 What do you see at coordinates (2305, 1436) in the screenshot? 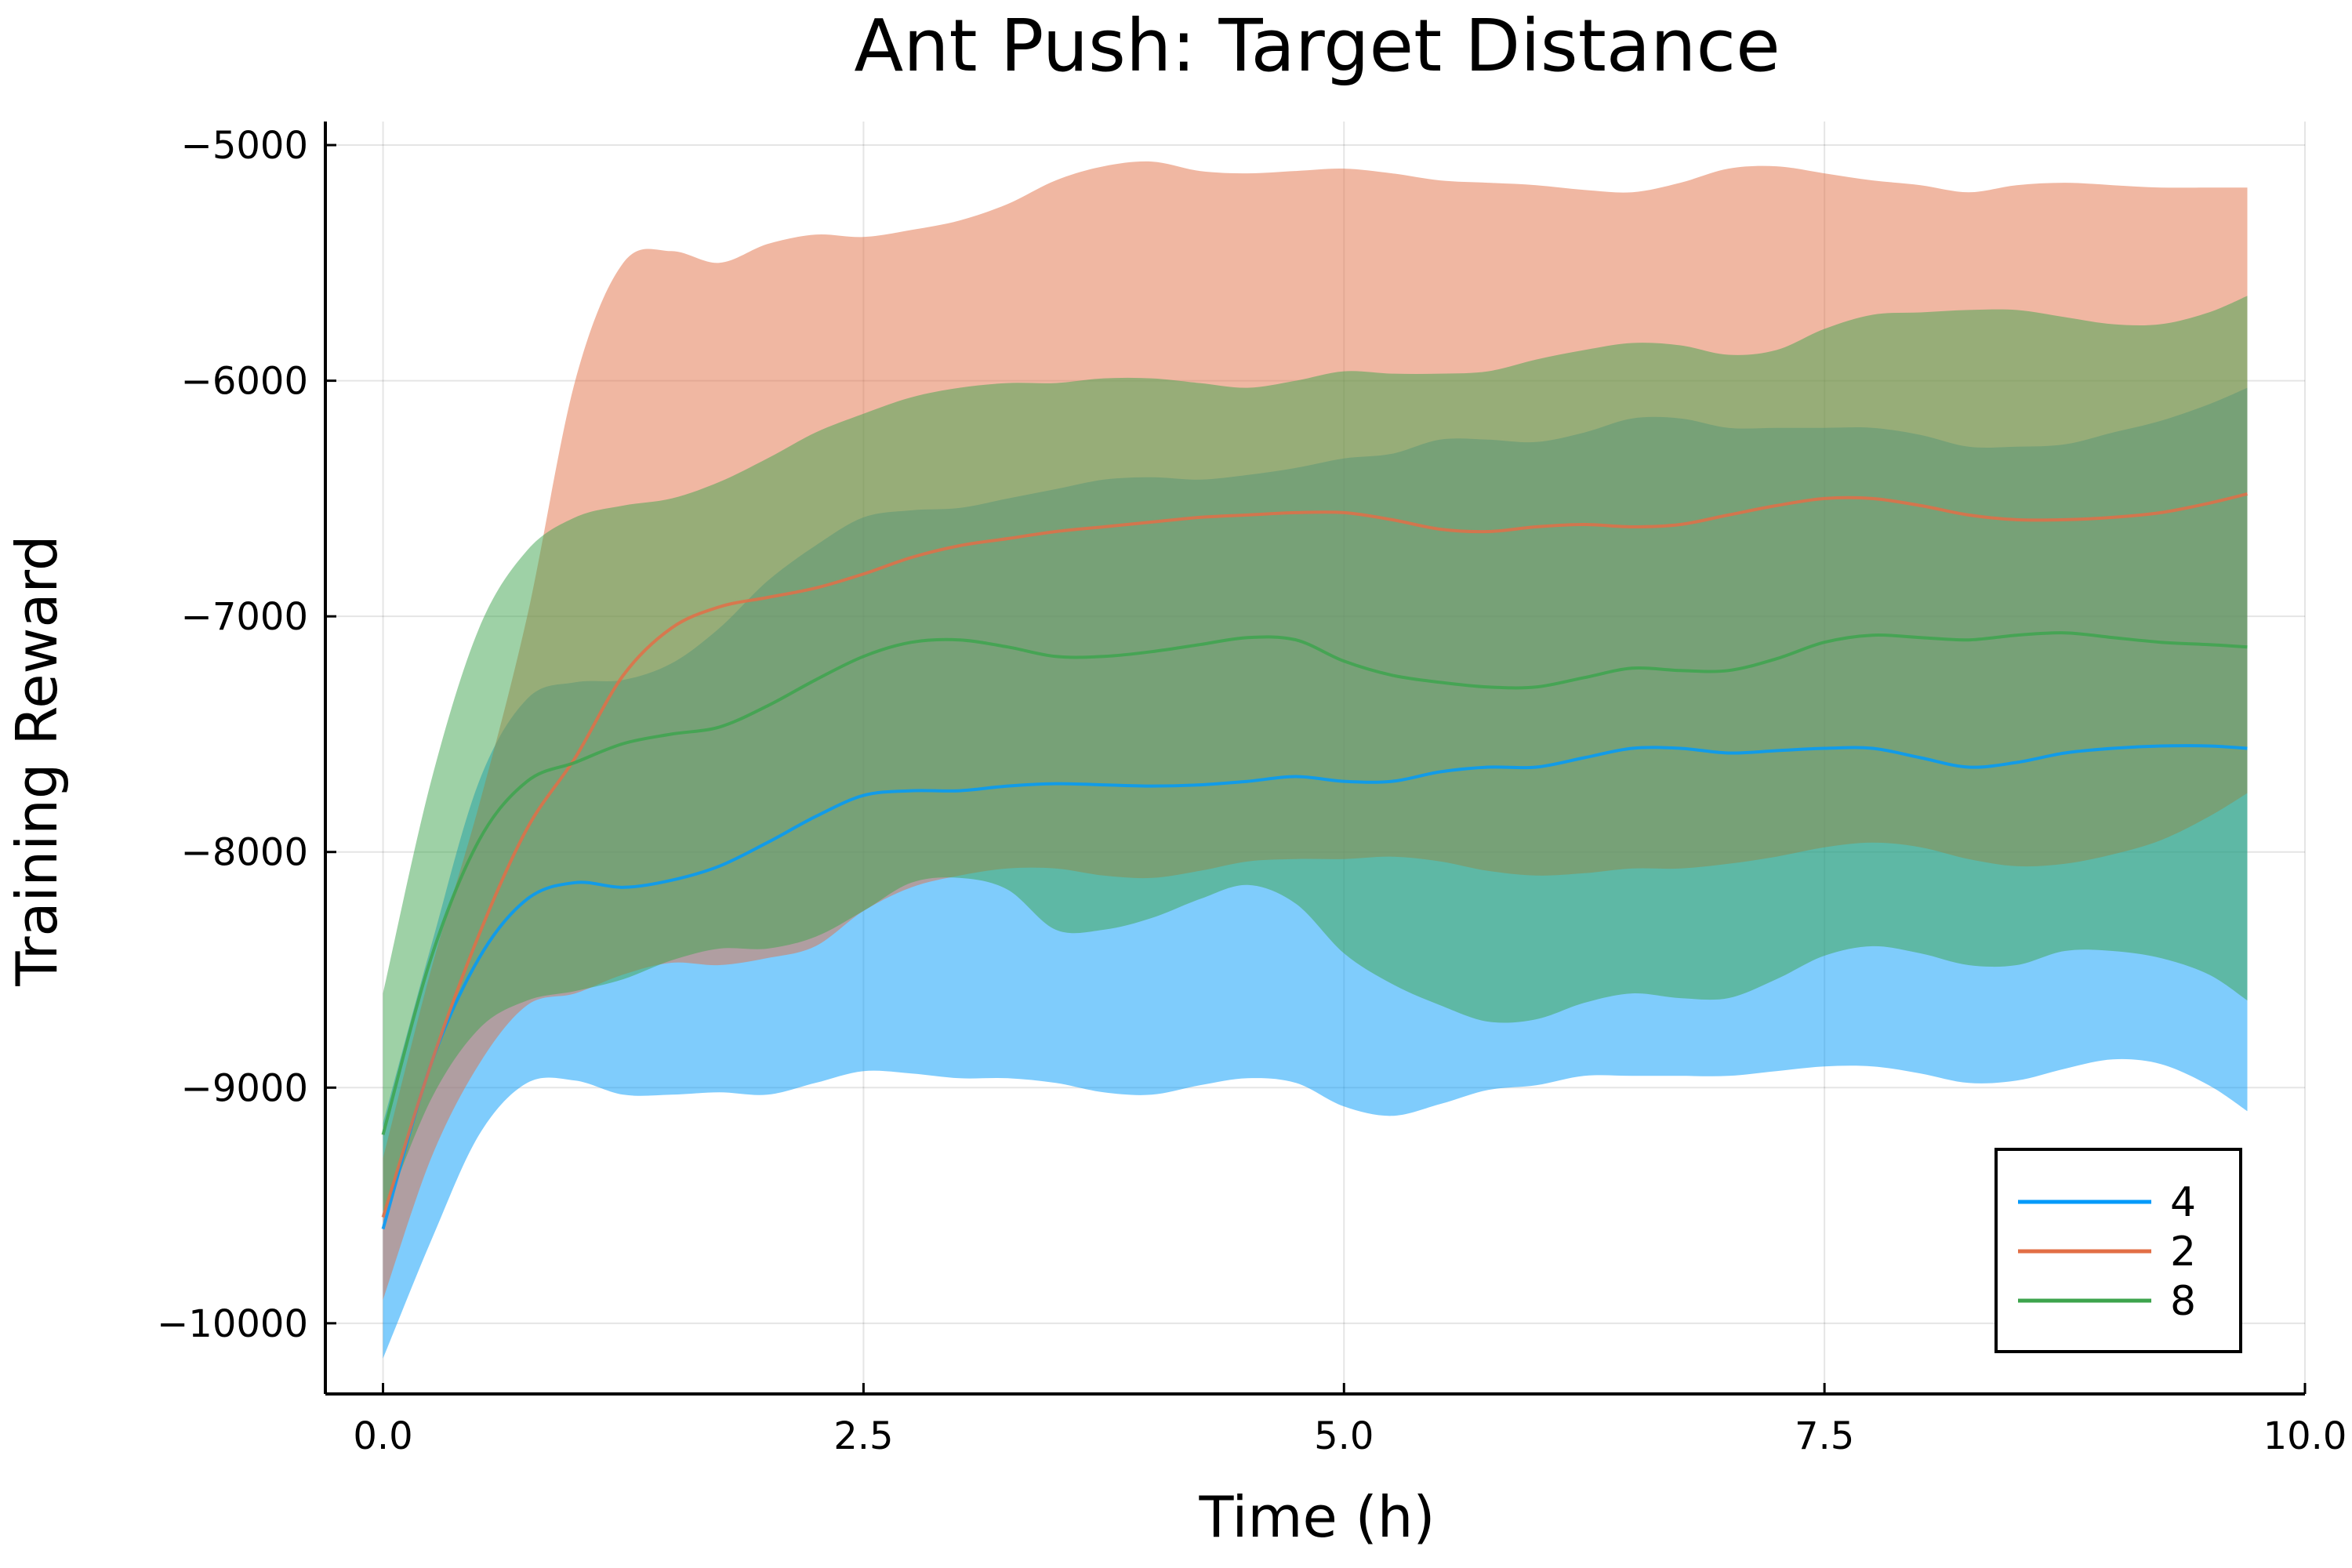
I see `x-tick-label: 10.0` at bounding box center [2305, 1436].